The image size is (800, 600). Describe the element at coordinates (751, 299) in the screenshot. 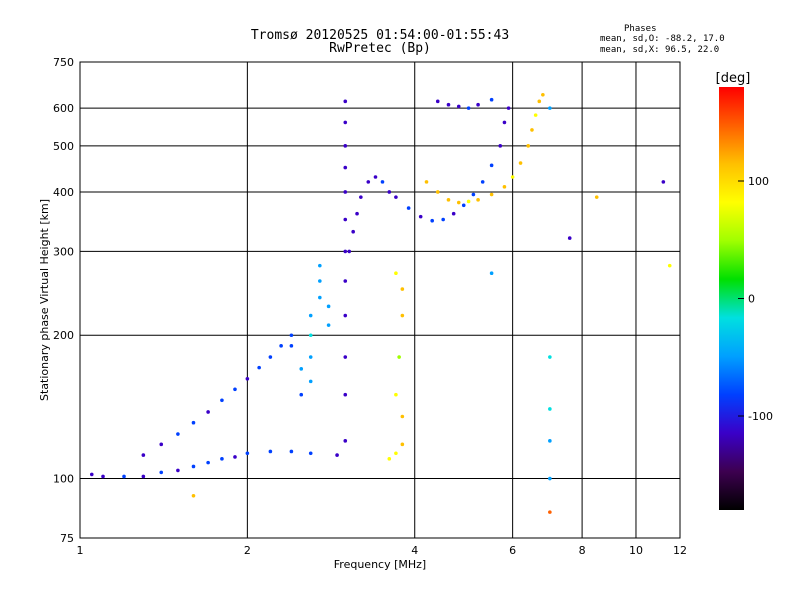

I see `colorbar-tick-label: 0` at that location.